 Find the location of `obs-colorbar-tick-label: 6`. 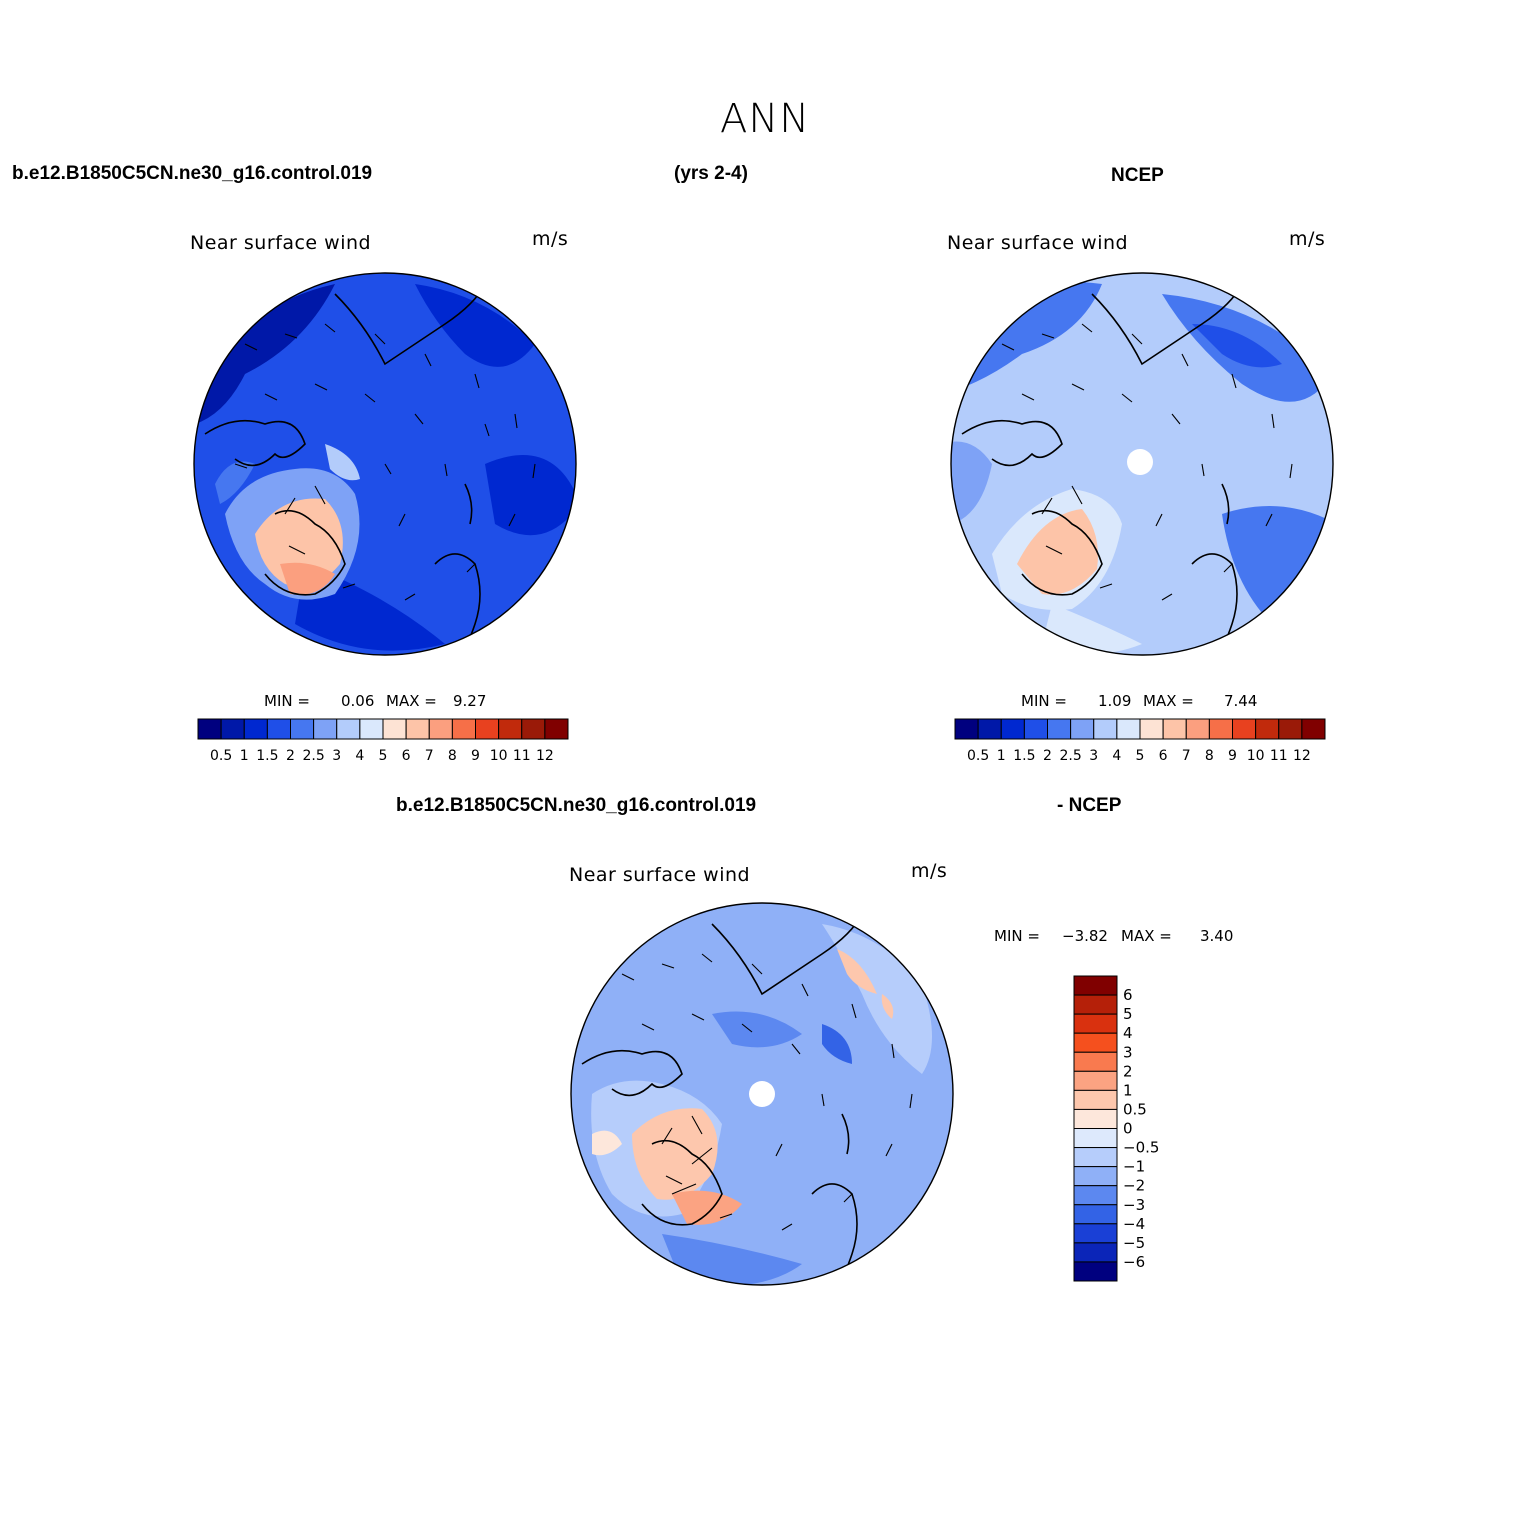

obs-colorbar-tick-label: 6 is located at coordinates (1163, 756).